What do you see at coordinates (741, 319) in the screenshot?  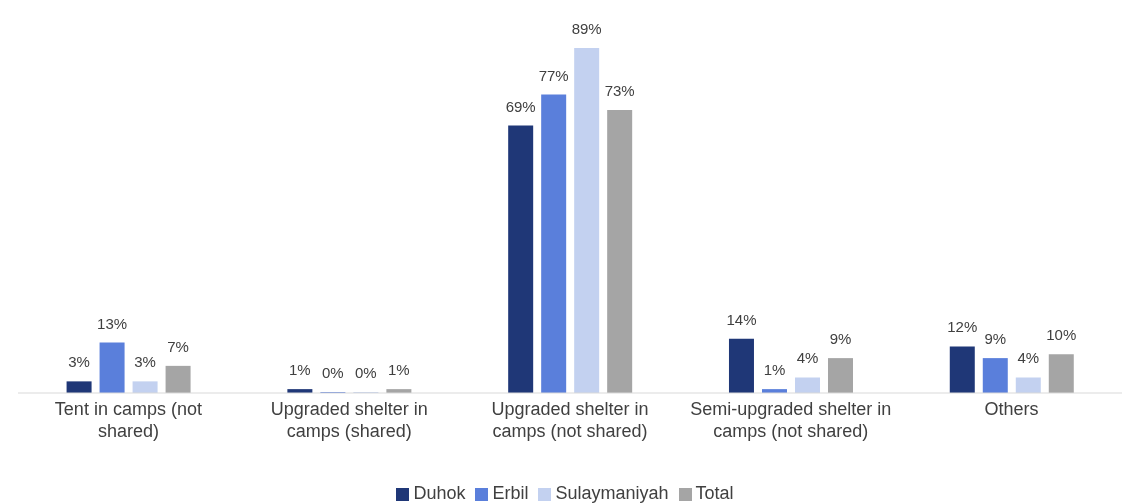 I see `data-label: 14%` at bounding box center [741, 319].